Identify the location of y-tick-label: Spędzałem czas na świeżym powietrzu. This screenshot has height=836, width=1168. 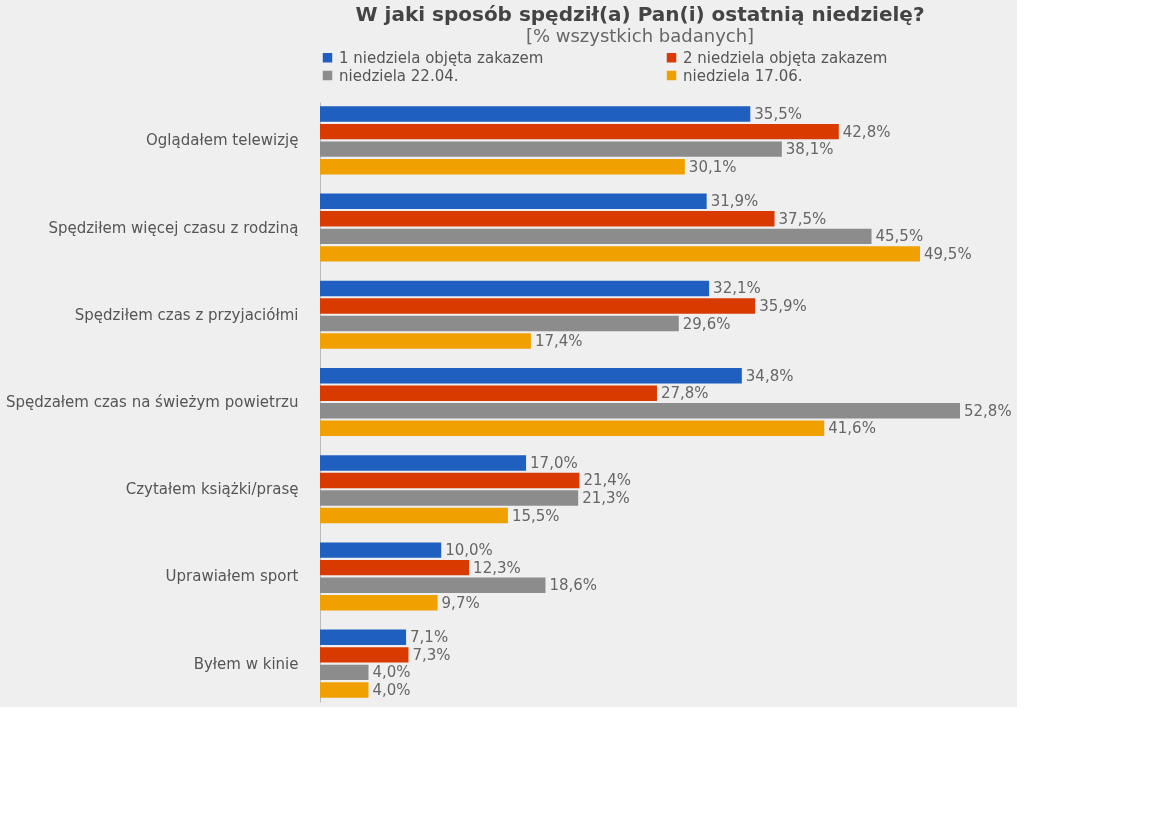
(152, 402).